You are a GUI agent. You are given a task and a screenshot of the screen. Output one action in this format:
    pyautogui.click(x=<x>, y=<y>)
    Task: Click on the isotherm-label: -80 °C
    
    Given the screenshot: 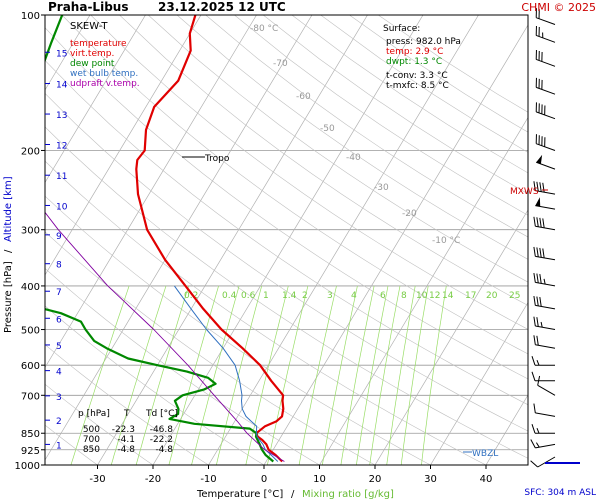 What is the action you would take?
    pyautogui.click(x=264, y=29)
    